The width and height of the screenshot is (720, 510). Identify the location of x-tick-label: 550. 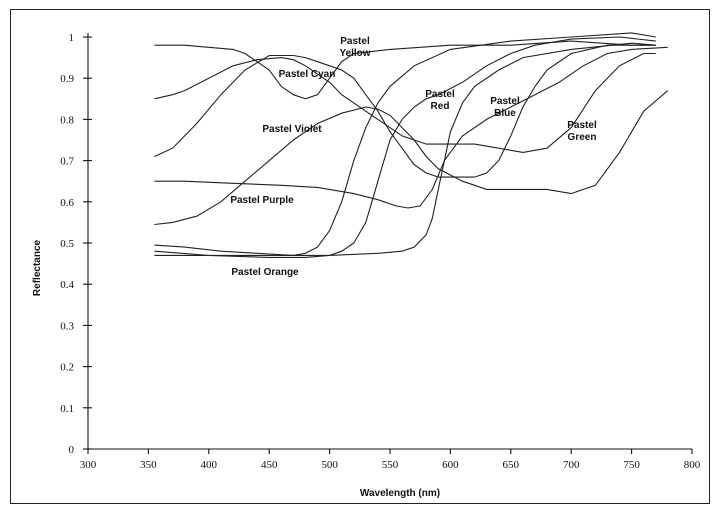
(390, 465).